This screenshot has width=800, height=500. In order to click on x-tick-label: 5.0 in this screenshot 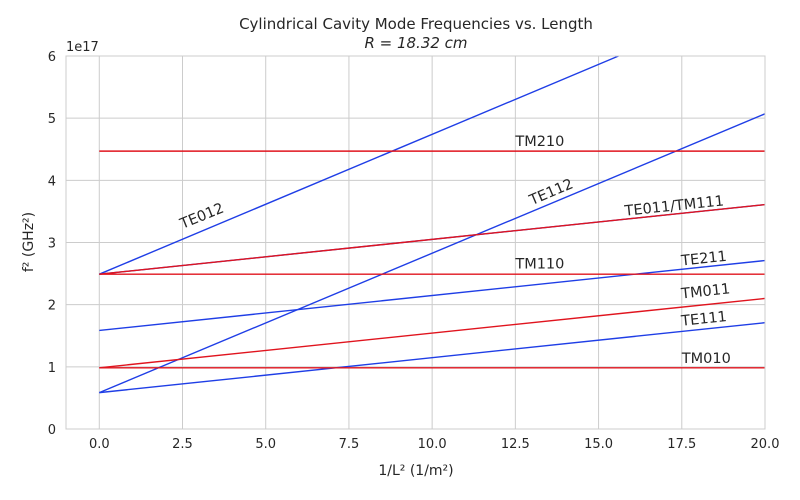, I will do `click(265, 444)`.